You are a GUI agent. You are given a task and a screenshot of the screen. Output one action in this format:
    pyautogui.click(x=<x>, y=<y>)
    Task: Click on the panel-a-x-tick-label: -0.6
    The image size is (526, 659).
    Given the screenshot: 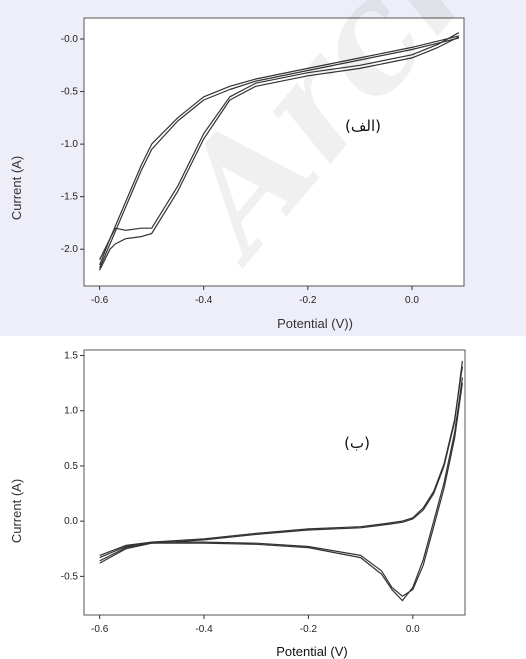 What is the action you would take?
    pyautogui.click(x=100, y=300)
    